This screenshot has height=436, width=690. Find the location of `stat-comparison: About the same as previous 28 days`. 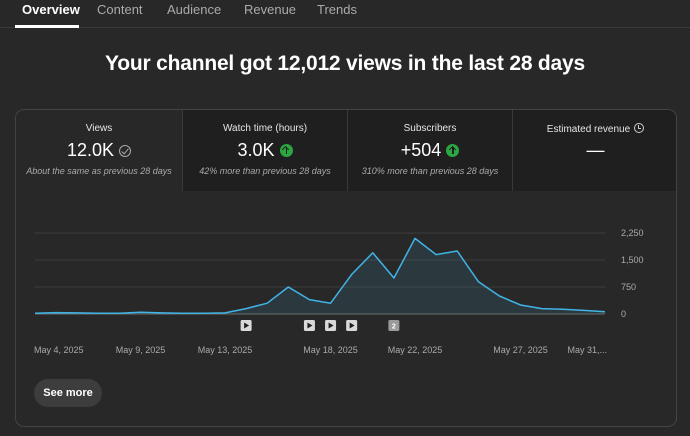

stat-comparison: About the same as previous 28 days is located at coordinates (99, 171).